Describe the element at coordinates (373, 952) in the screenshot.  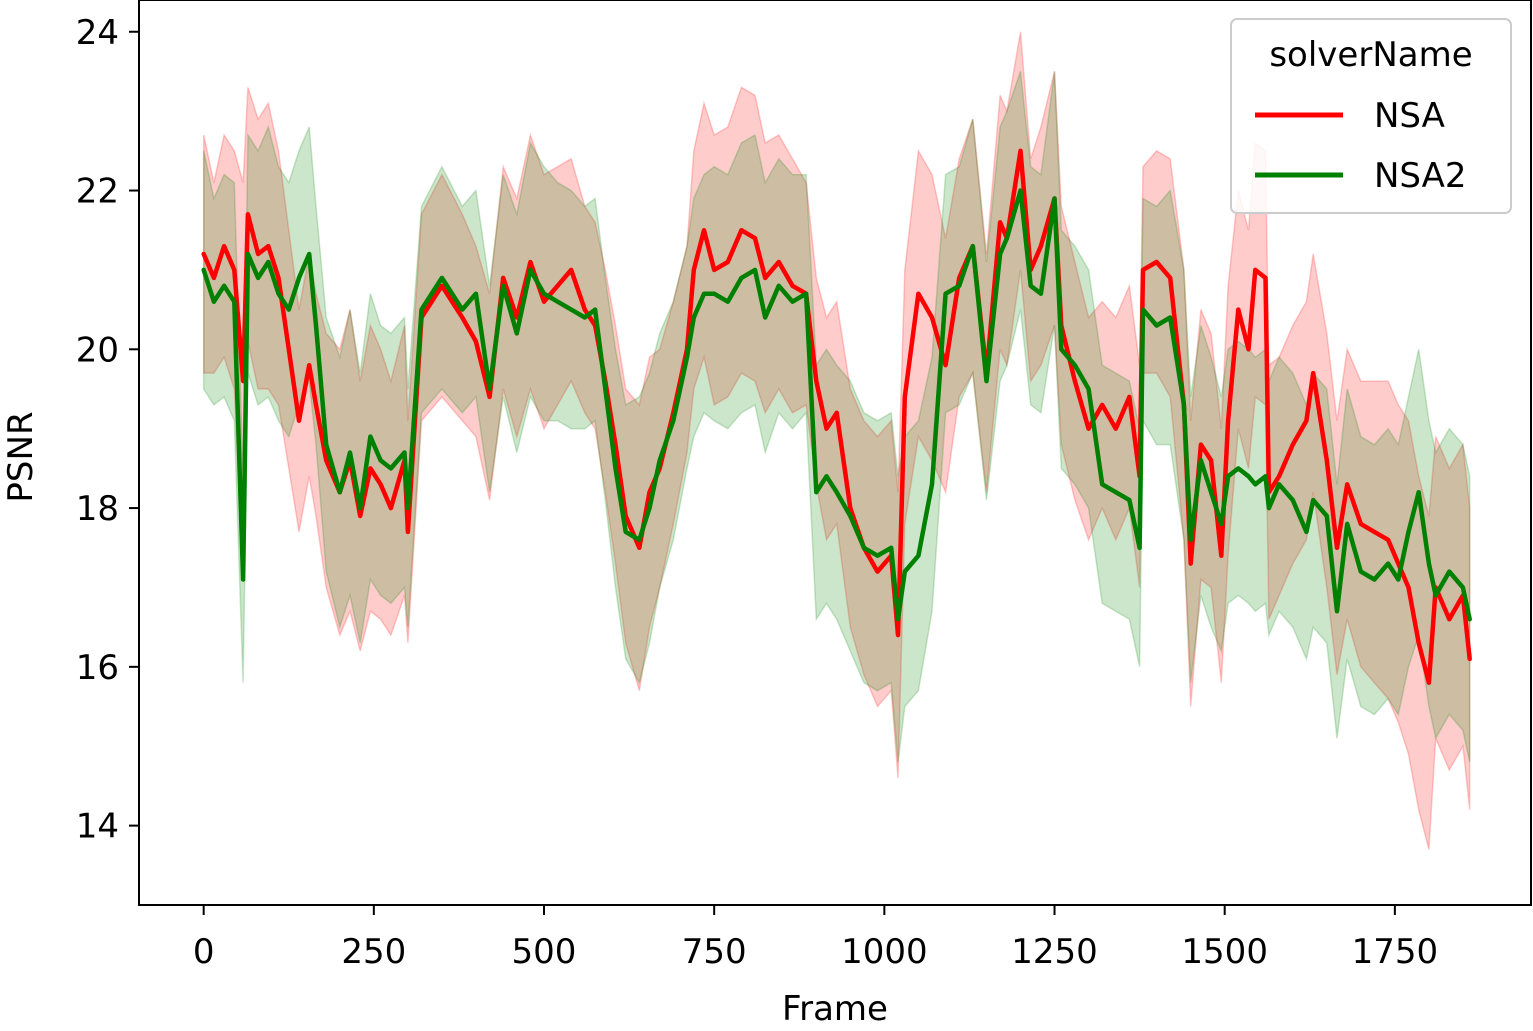
I see `x-tick-label: 250` at that location.